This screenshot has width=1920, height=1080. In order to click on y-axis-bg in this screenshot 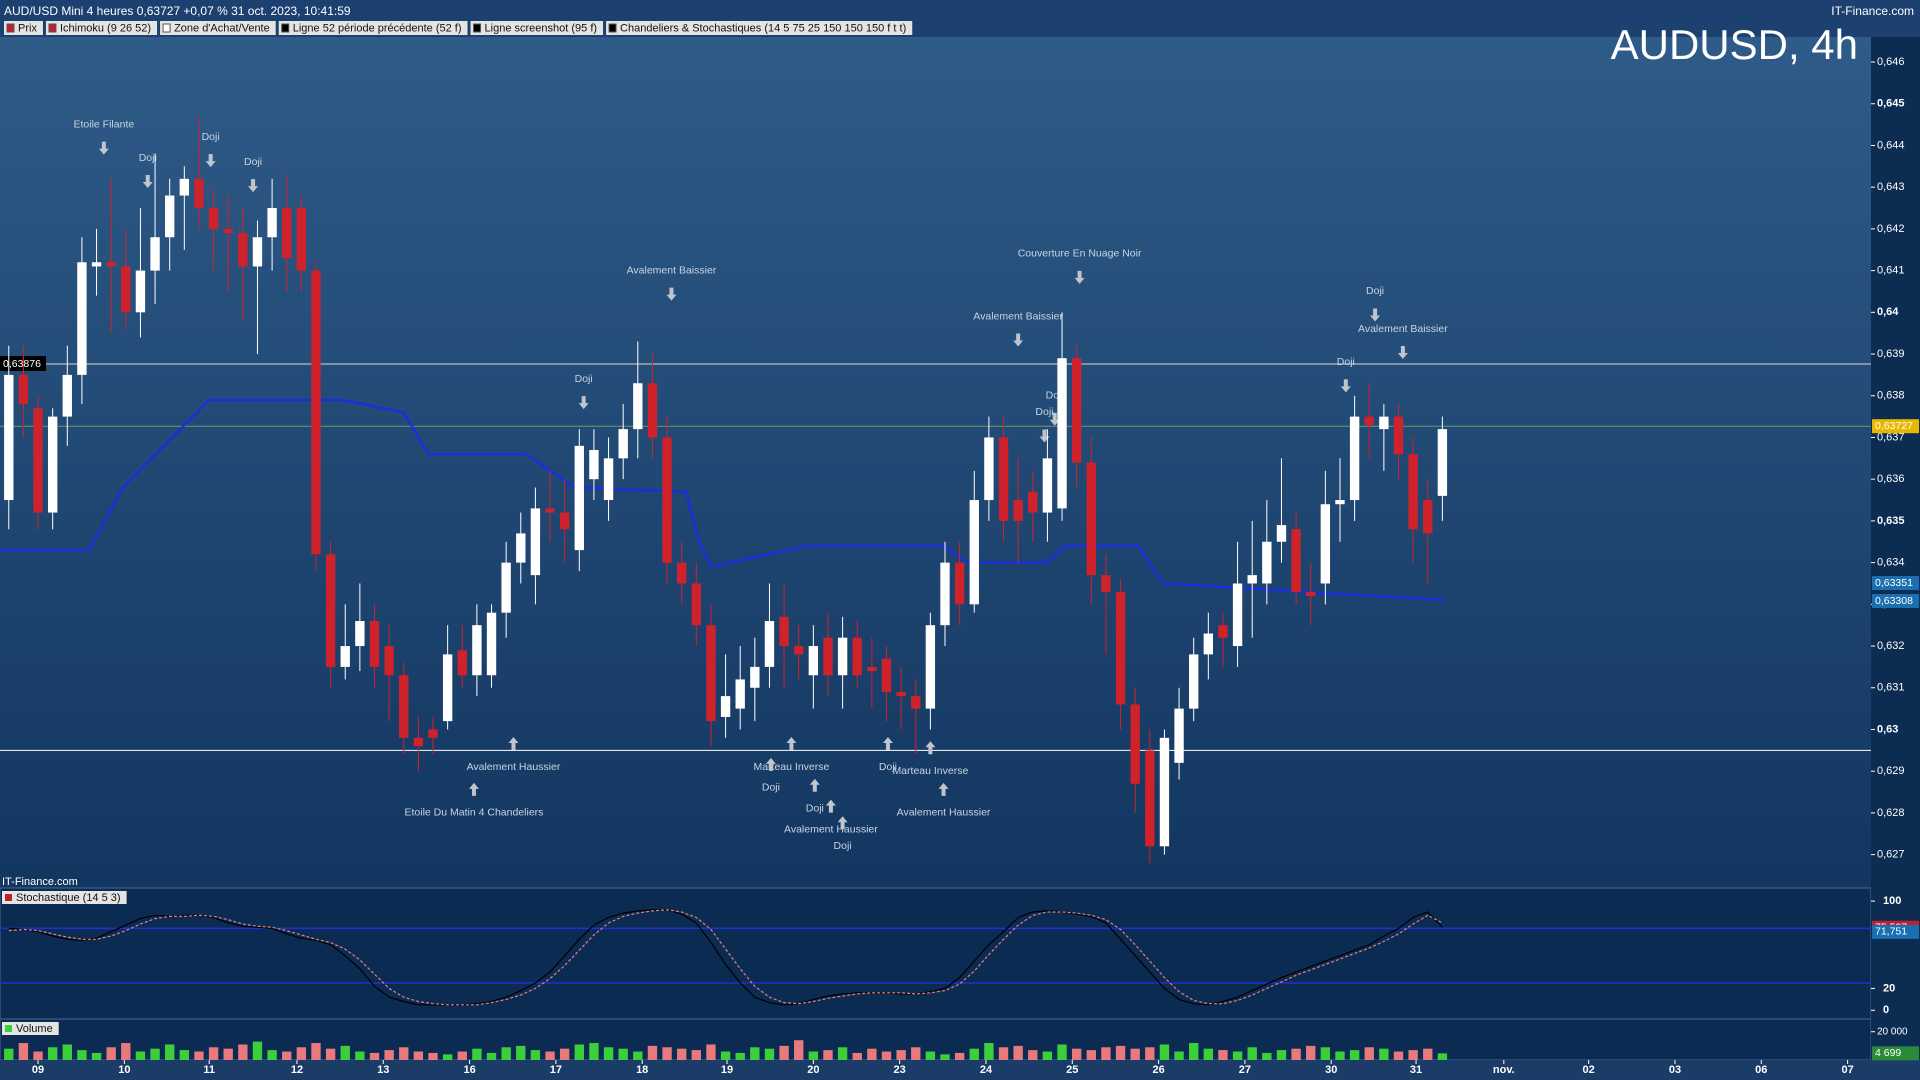, I will do `click(1895, 548)`.